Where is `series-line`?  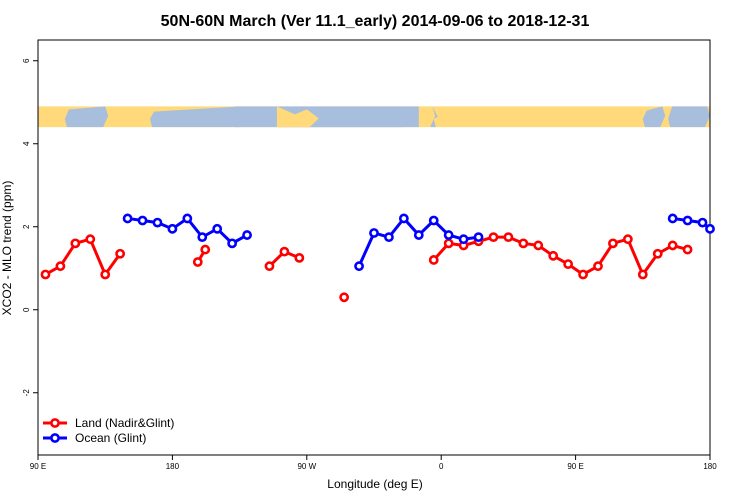
series-line is located at coordinates (560, 256).